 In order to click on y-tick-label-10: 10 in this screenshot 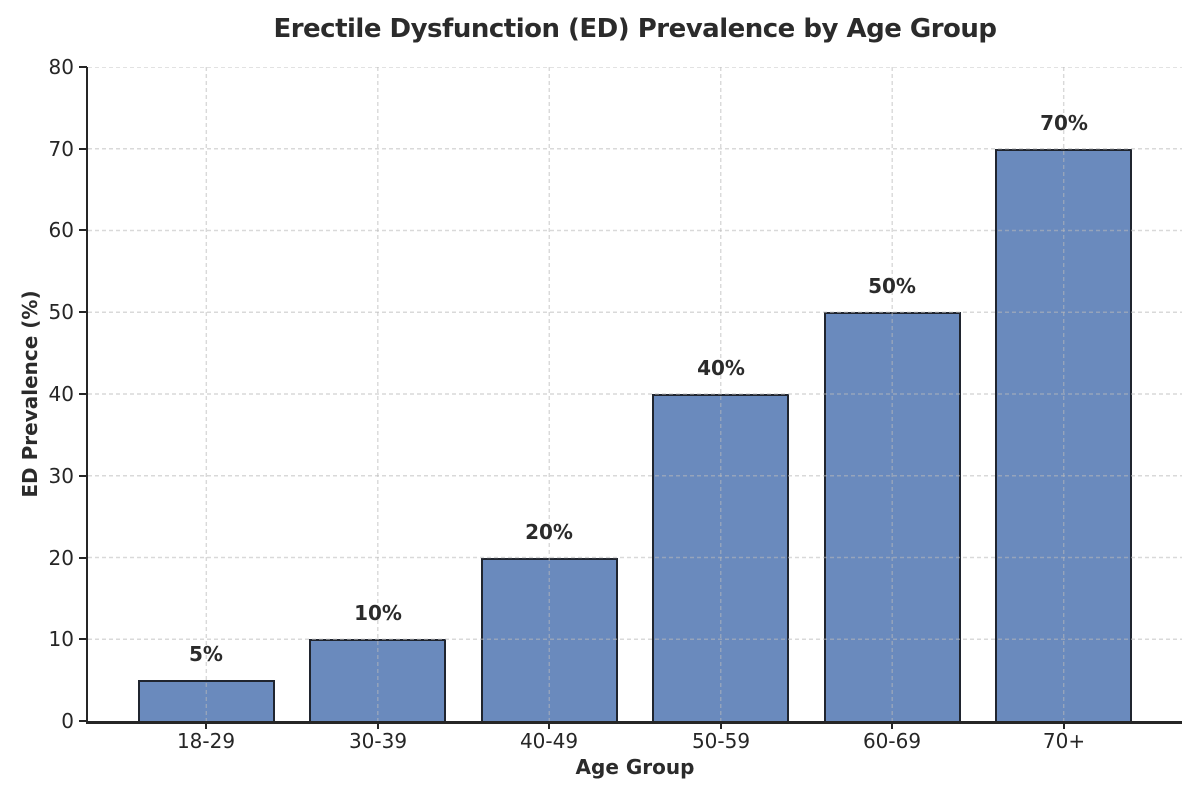, I will do `click(61, 639)`.